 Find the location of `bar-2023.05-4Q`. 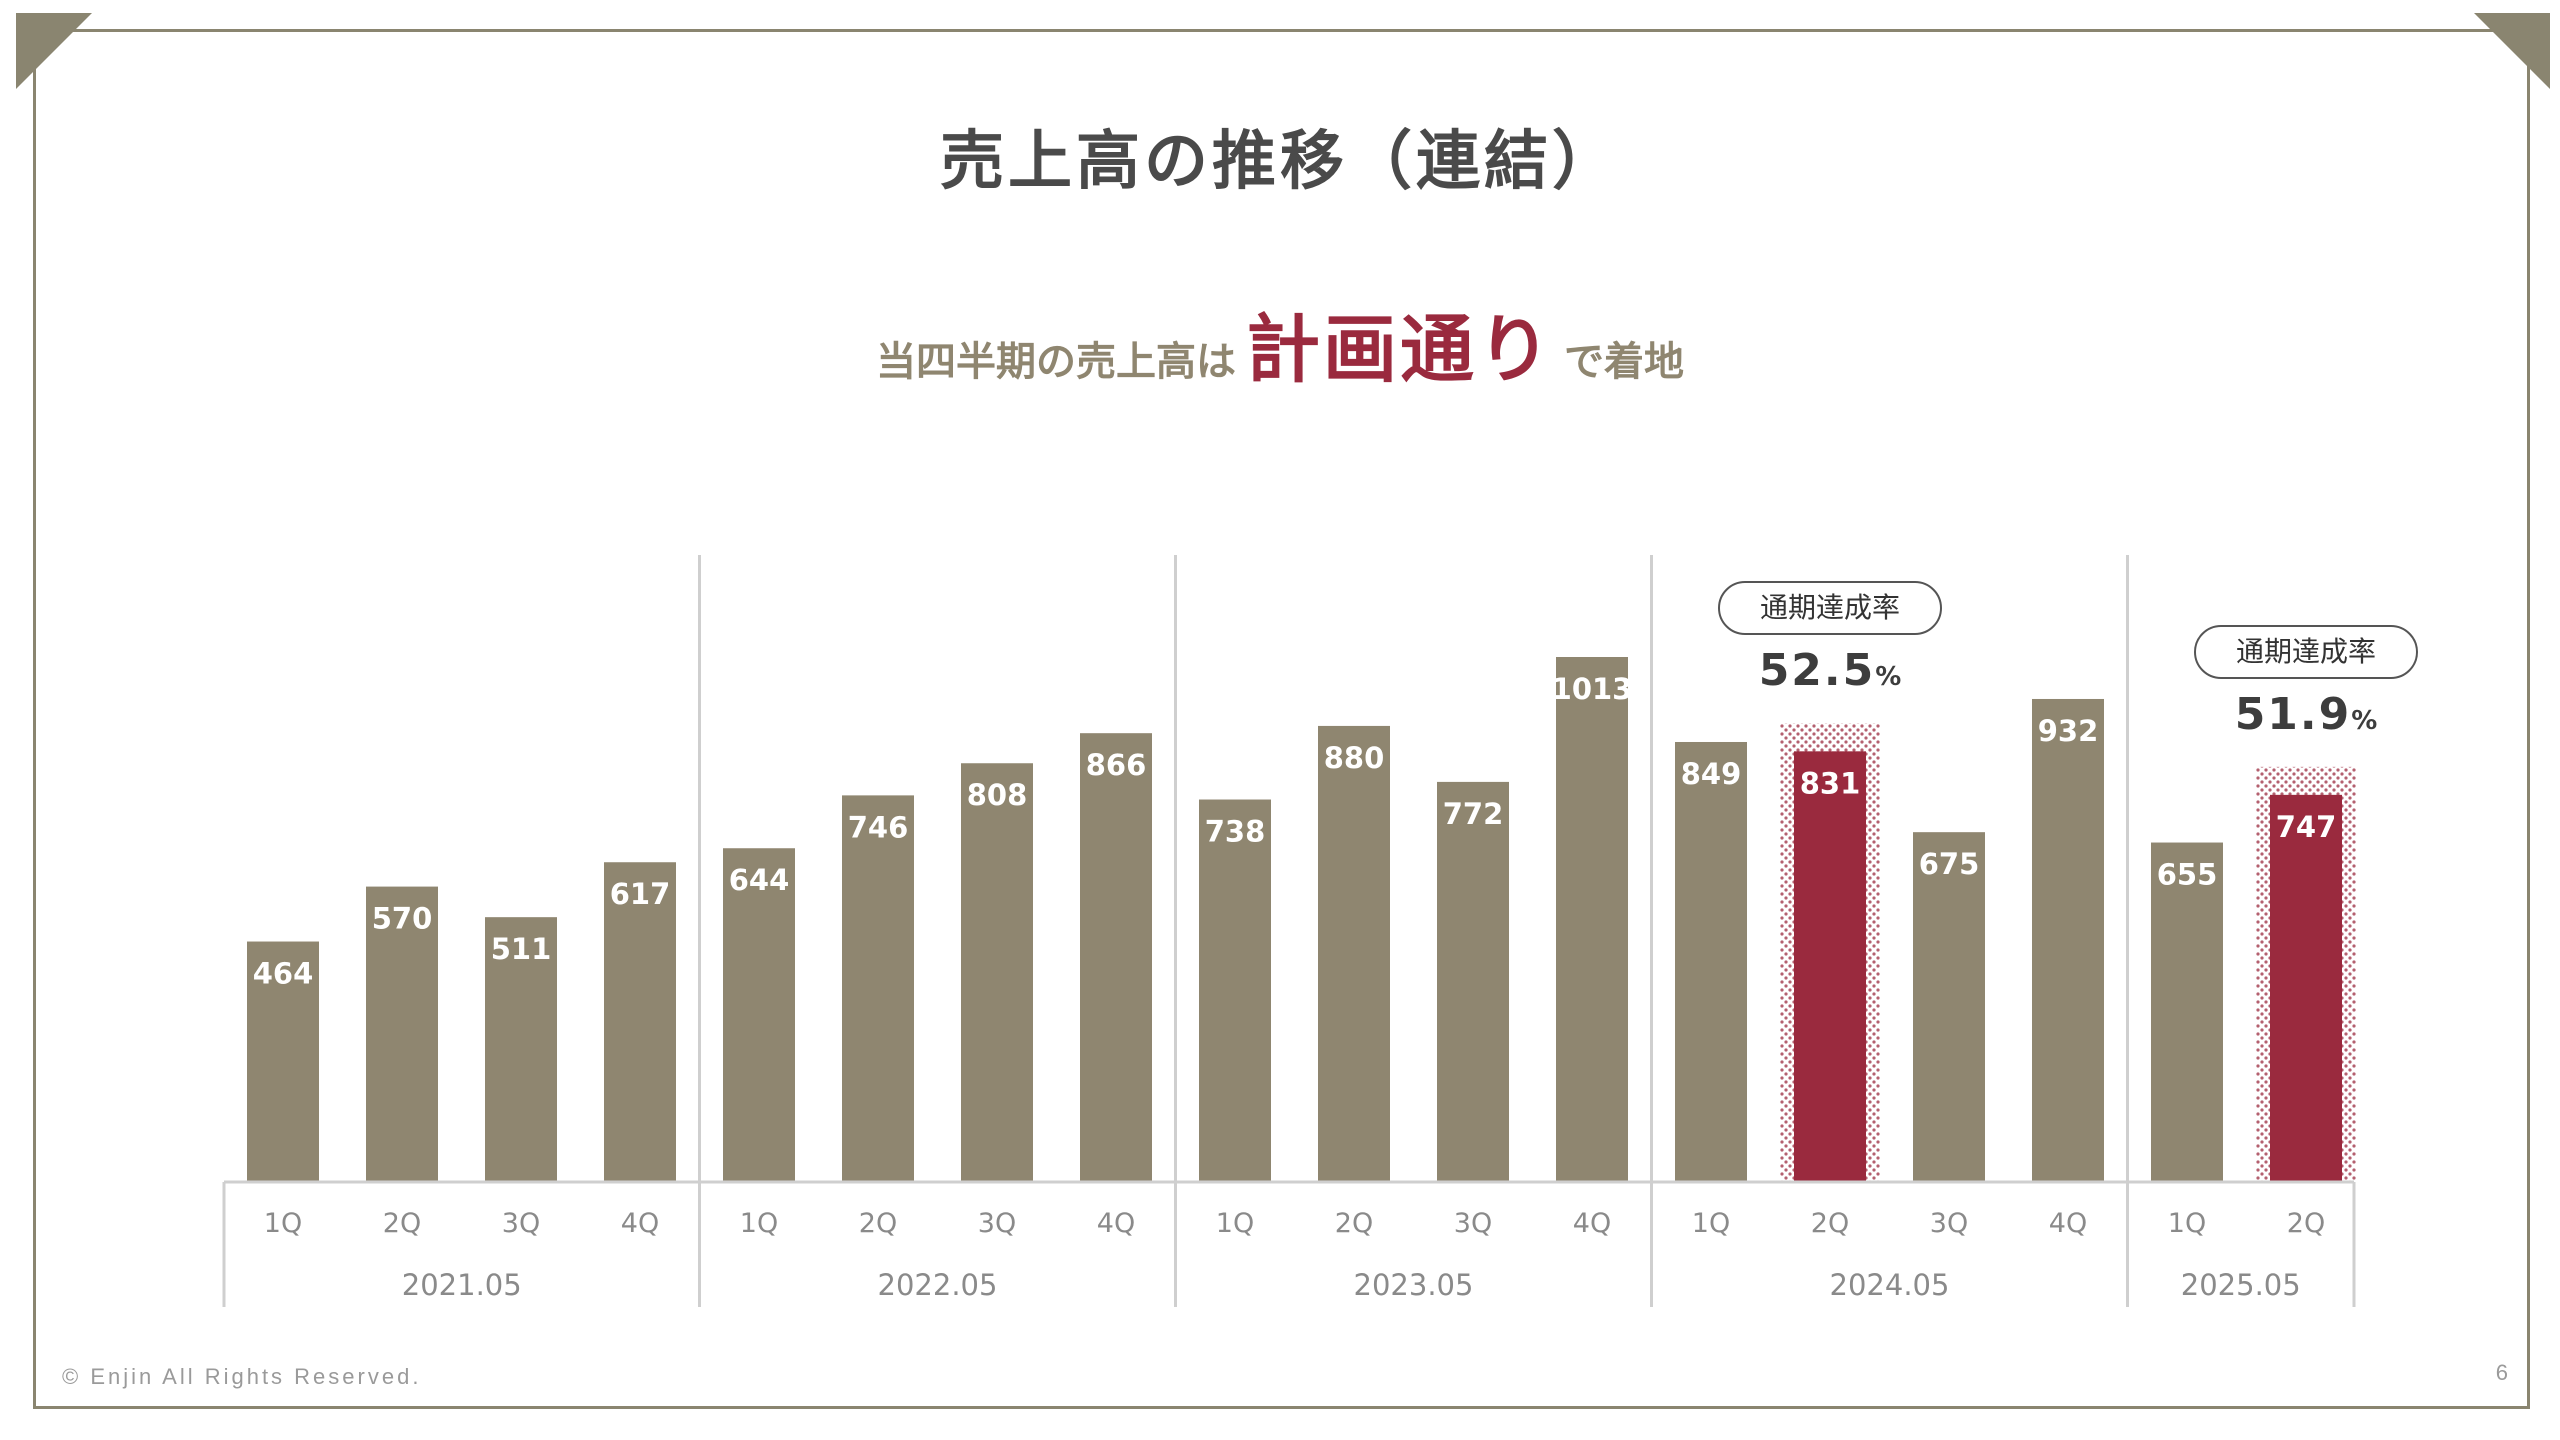

bar-2023.05-4Q is located at coordinates (1592, 919).